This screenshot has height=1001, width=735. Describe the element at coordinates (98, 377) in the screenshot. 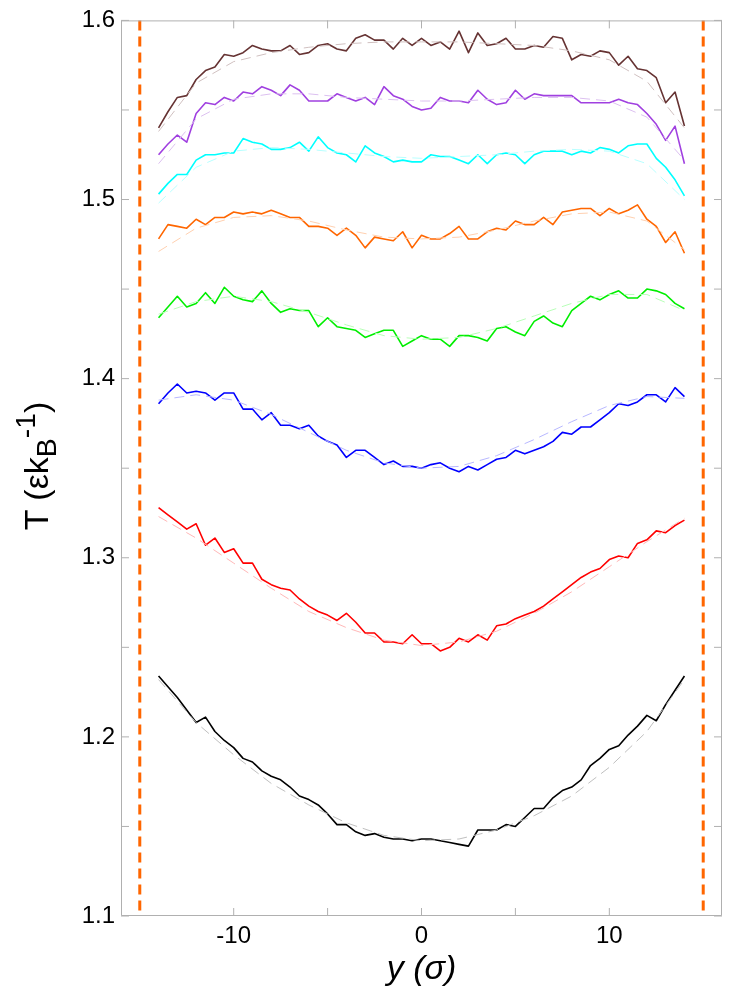

I see `y-tick-label: 1.4` at that location.